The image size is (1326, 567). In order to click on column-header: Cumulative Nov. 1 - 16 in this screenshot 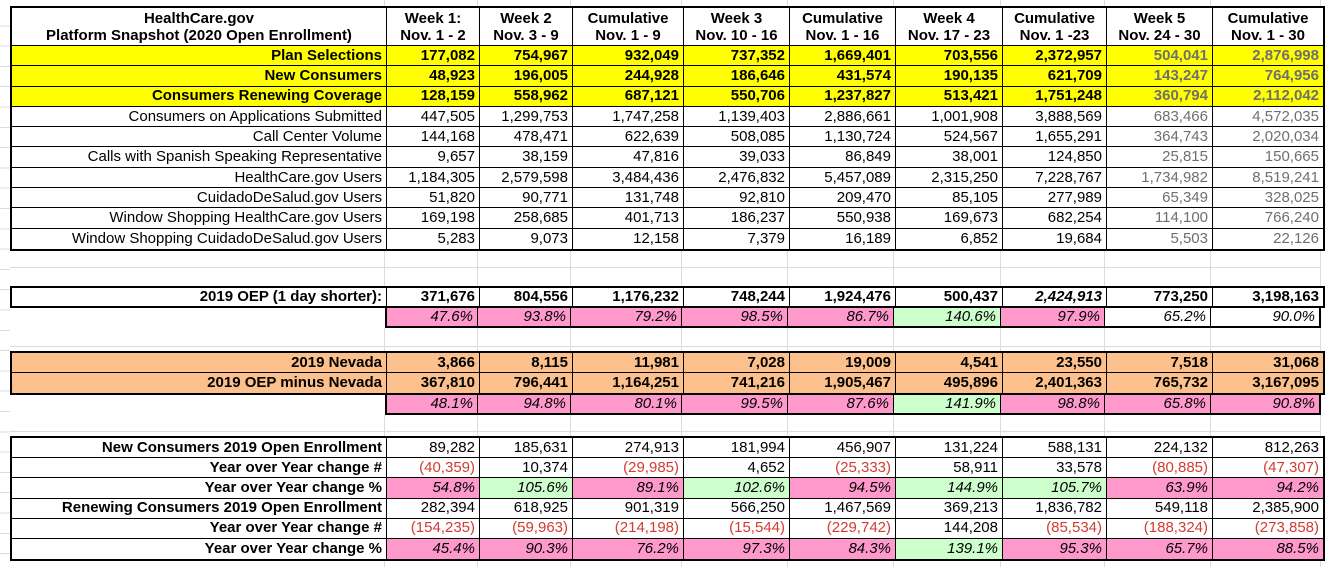, I will do `click(843, 27)`.